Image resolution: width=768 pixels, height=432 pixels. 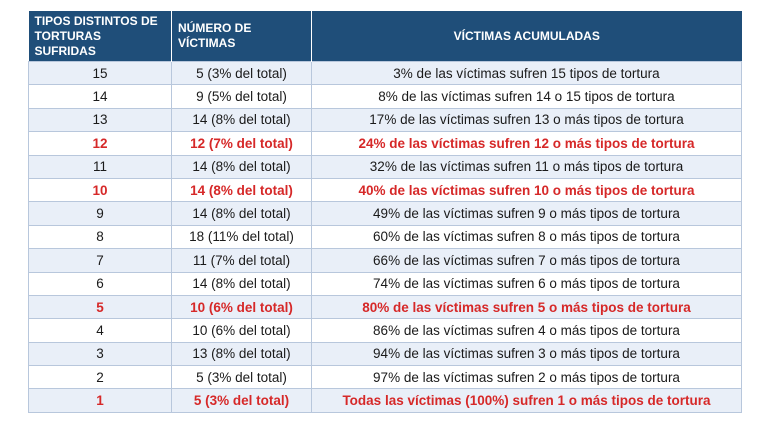 What do you see at coordinates (100, 143) in the screenshot?
I see `cell-tipos: 12` at bounding box center [100, 143].